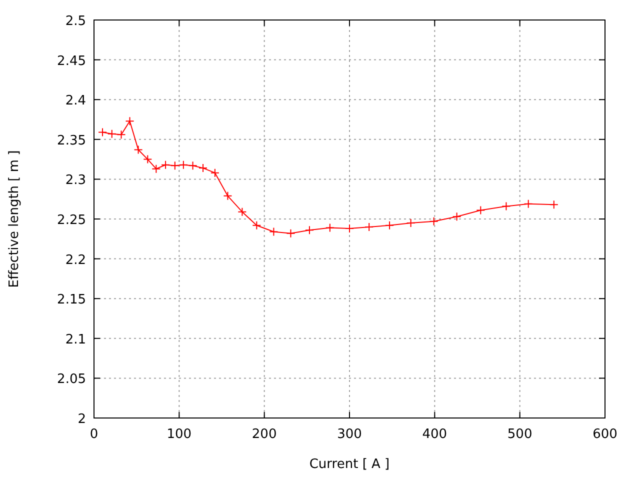 This screenshot has width=640, height=480. I want to click on y-tick-label: 2.3, so click(75, 180).